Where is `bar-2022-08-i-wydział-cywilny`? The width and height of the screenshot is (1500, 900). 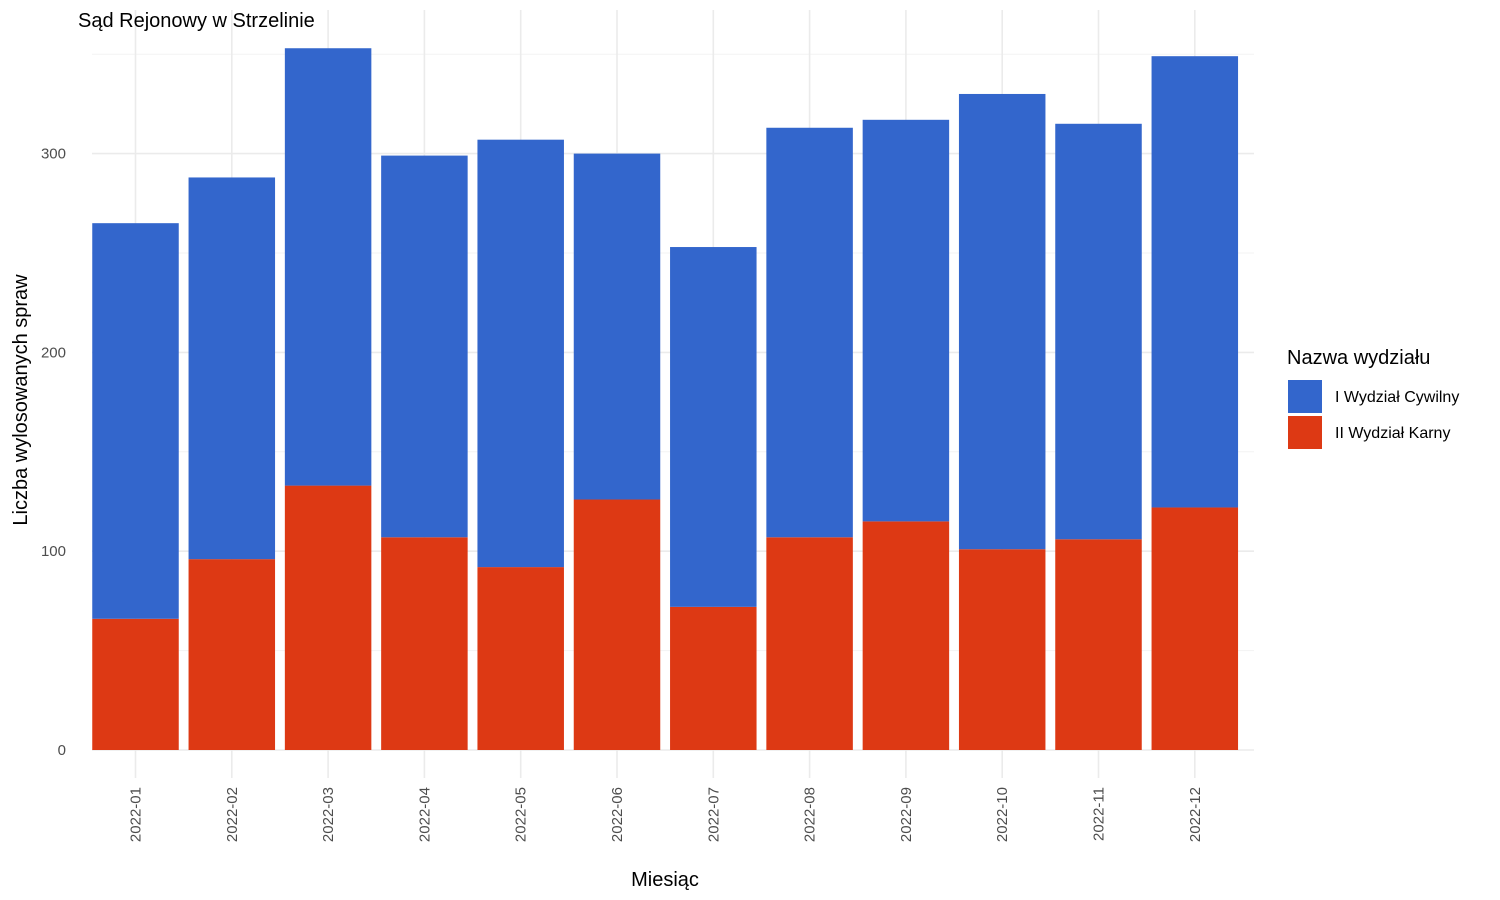
bar-2022-08-i-wydział-cywilny is located at coordinates (809, 332).